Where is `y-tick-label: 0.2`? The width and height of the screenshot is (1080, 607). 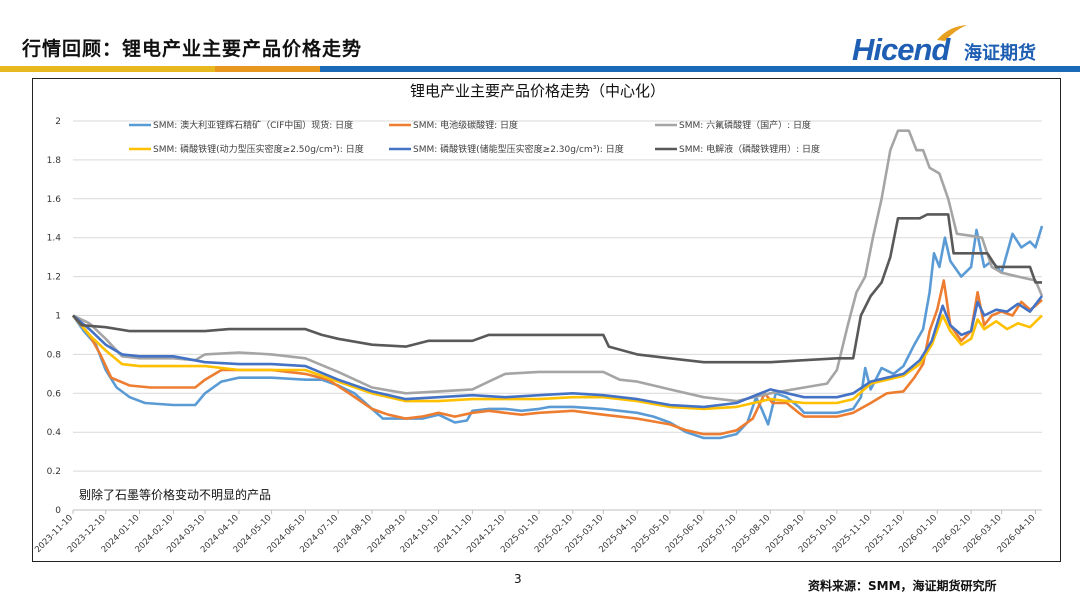
y-tick-label: 0.2 is located at coordinates (54, 472).